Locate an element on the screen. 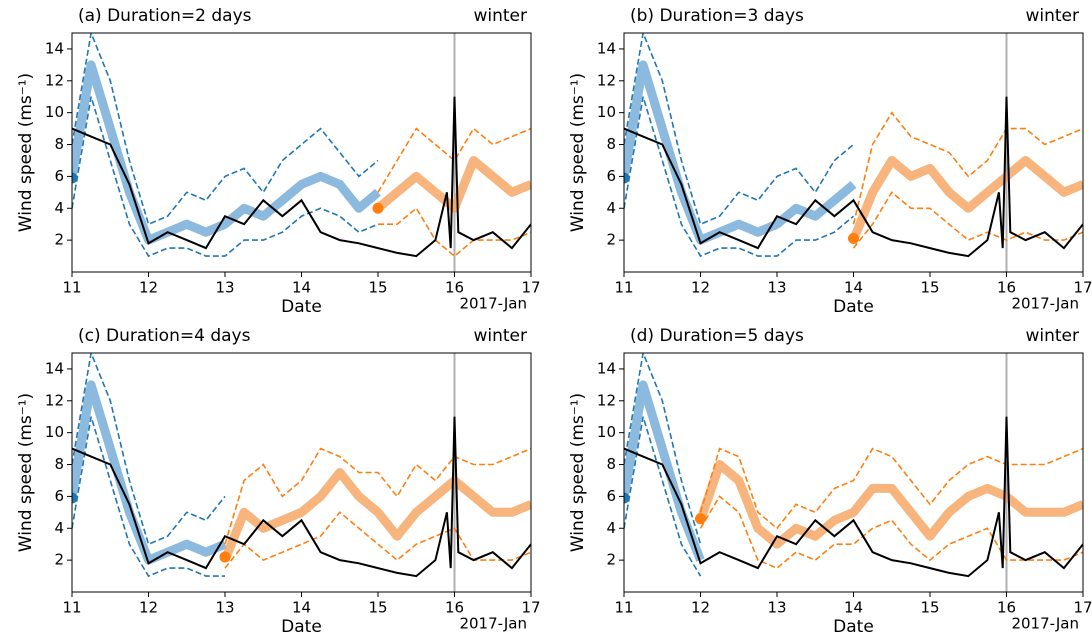  panel-title: (d) Duration=5 days is located at coordinates (717, 336).